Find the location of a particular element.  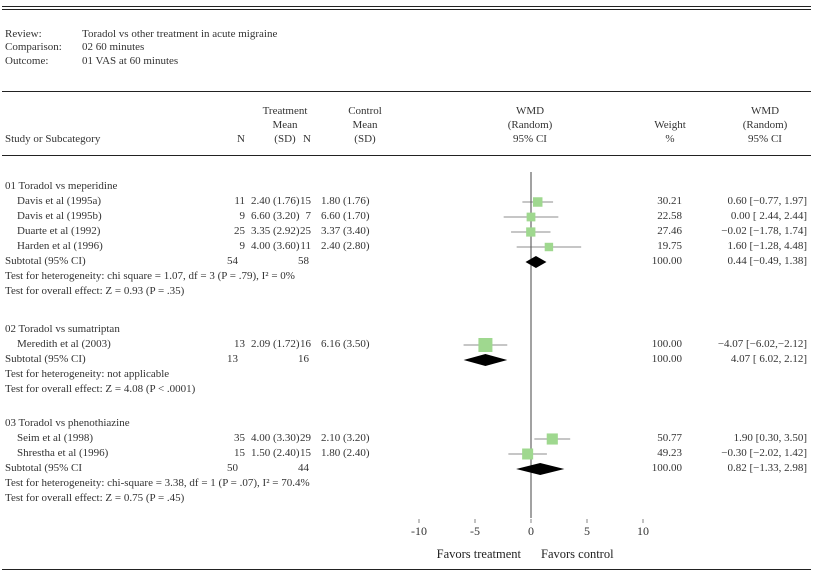

favors-treatment-label: Favors treatment is located at coordinates (479, 554).